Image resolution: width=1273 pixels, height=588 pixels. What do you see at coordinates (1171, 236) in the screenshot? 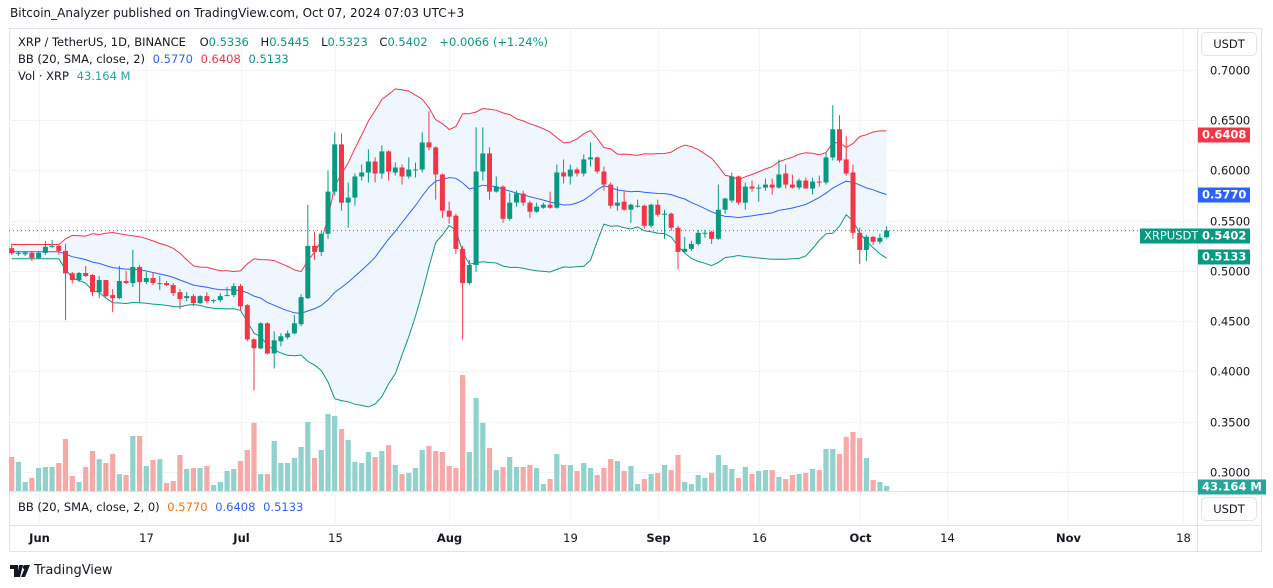
I see `symbol-tag: XRPUSDT` at bounding box center [1171, 236].